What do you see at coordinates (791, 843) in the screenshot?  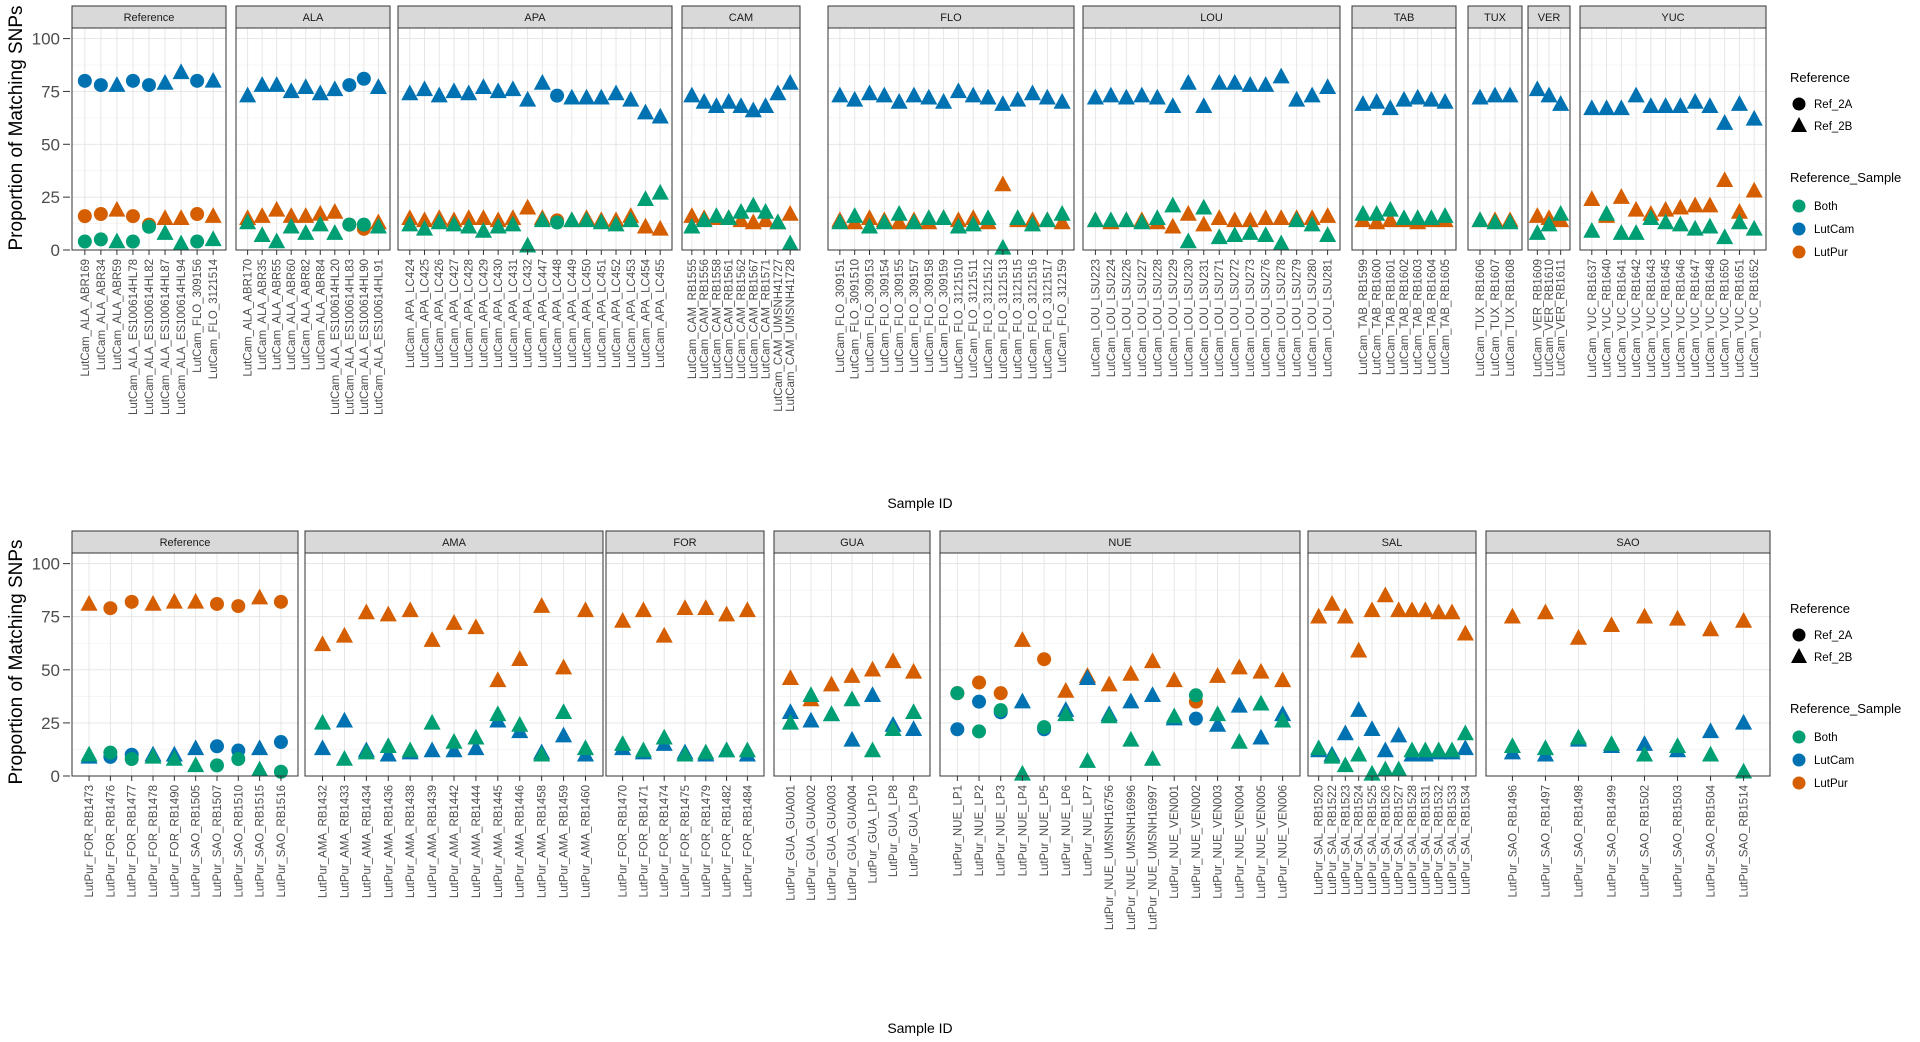 I see `x-tick-label: LutPur_GUA_GUA001` at bounding box center [791, 843].